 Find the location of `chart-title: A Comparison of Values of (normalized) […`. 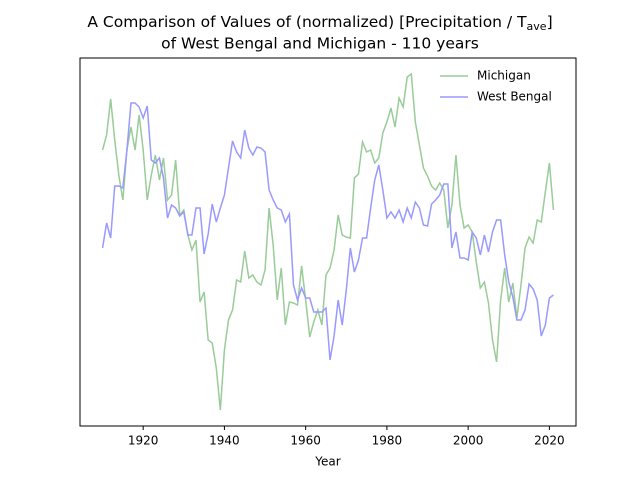

chart-title: A Comparison of Values of (normalized) [… is located at coordinates (319, 23).